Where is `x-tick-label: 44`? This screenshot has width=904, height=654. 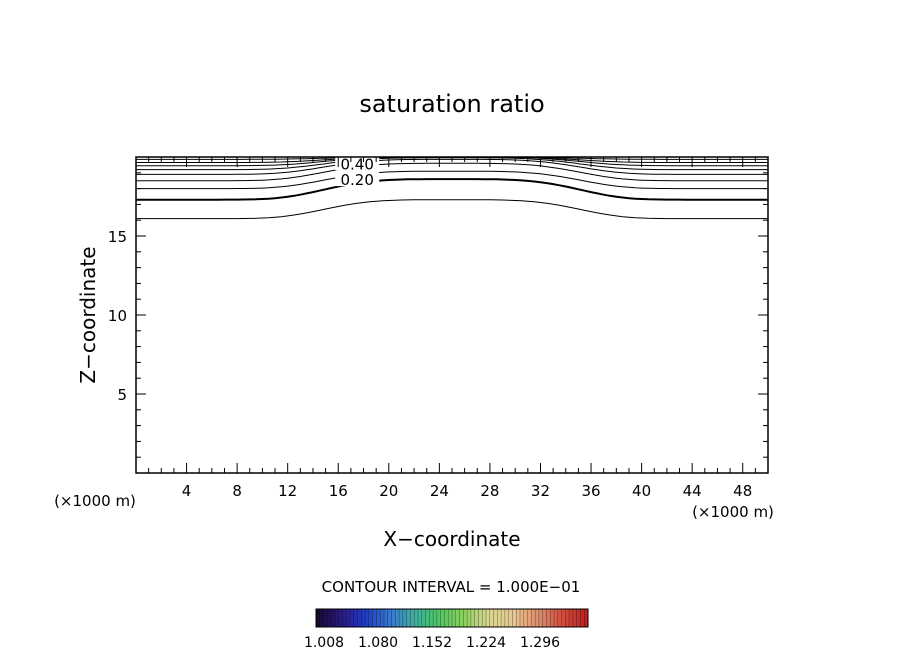 x-tick-label: 44 is located at coordinates (692, 491).